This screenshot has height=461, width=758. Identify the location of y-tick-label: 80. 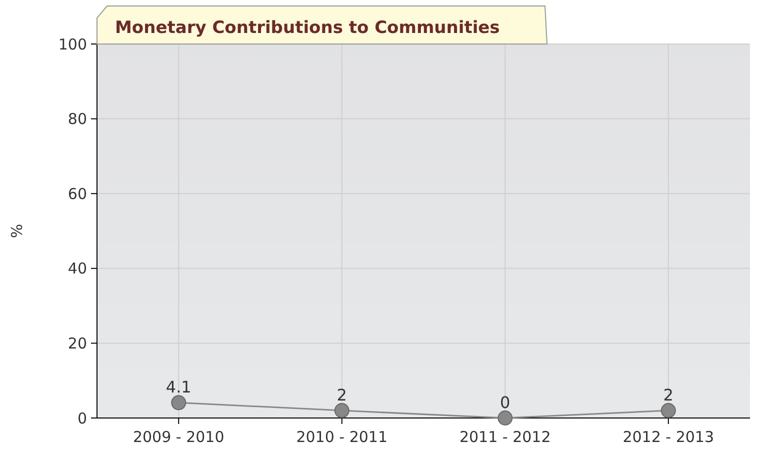
(77, 119).